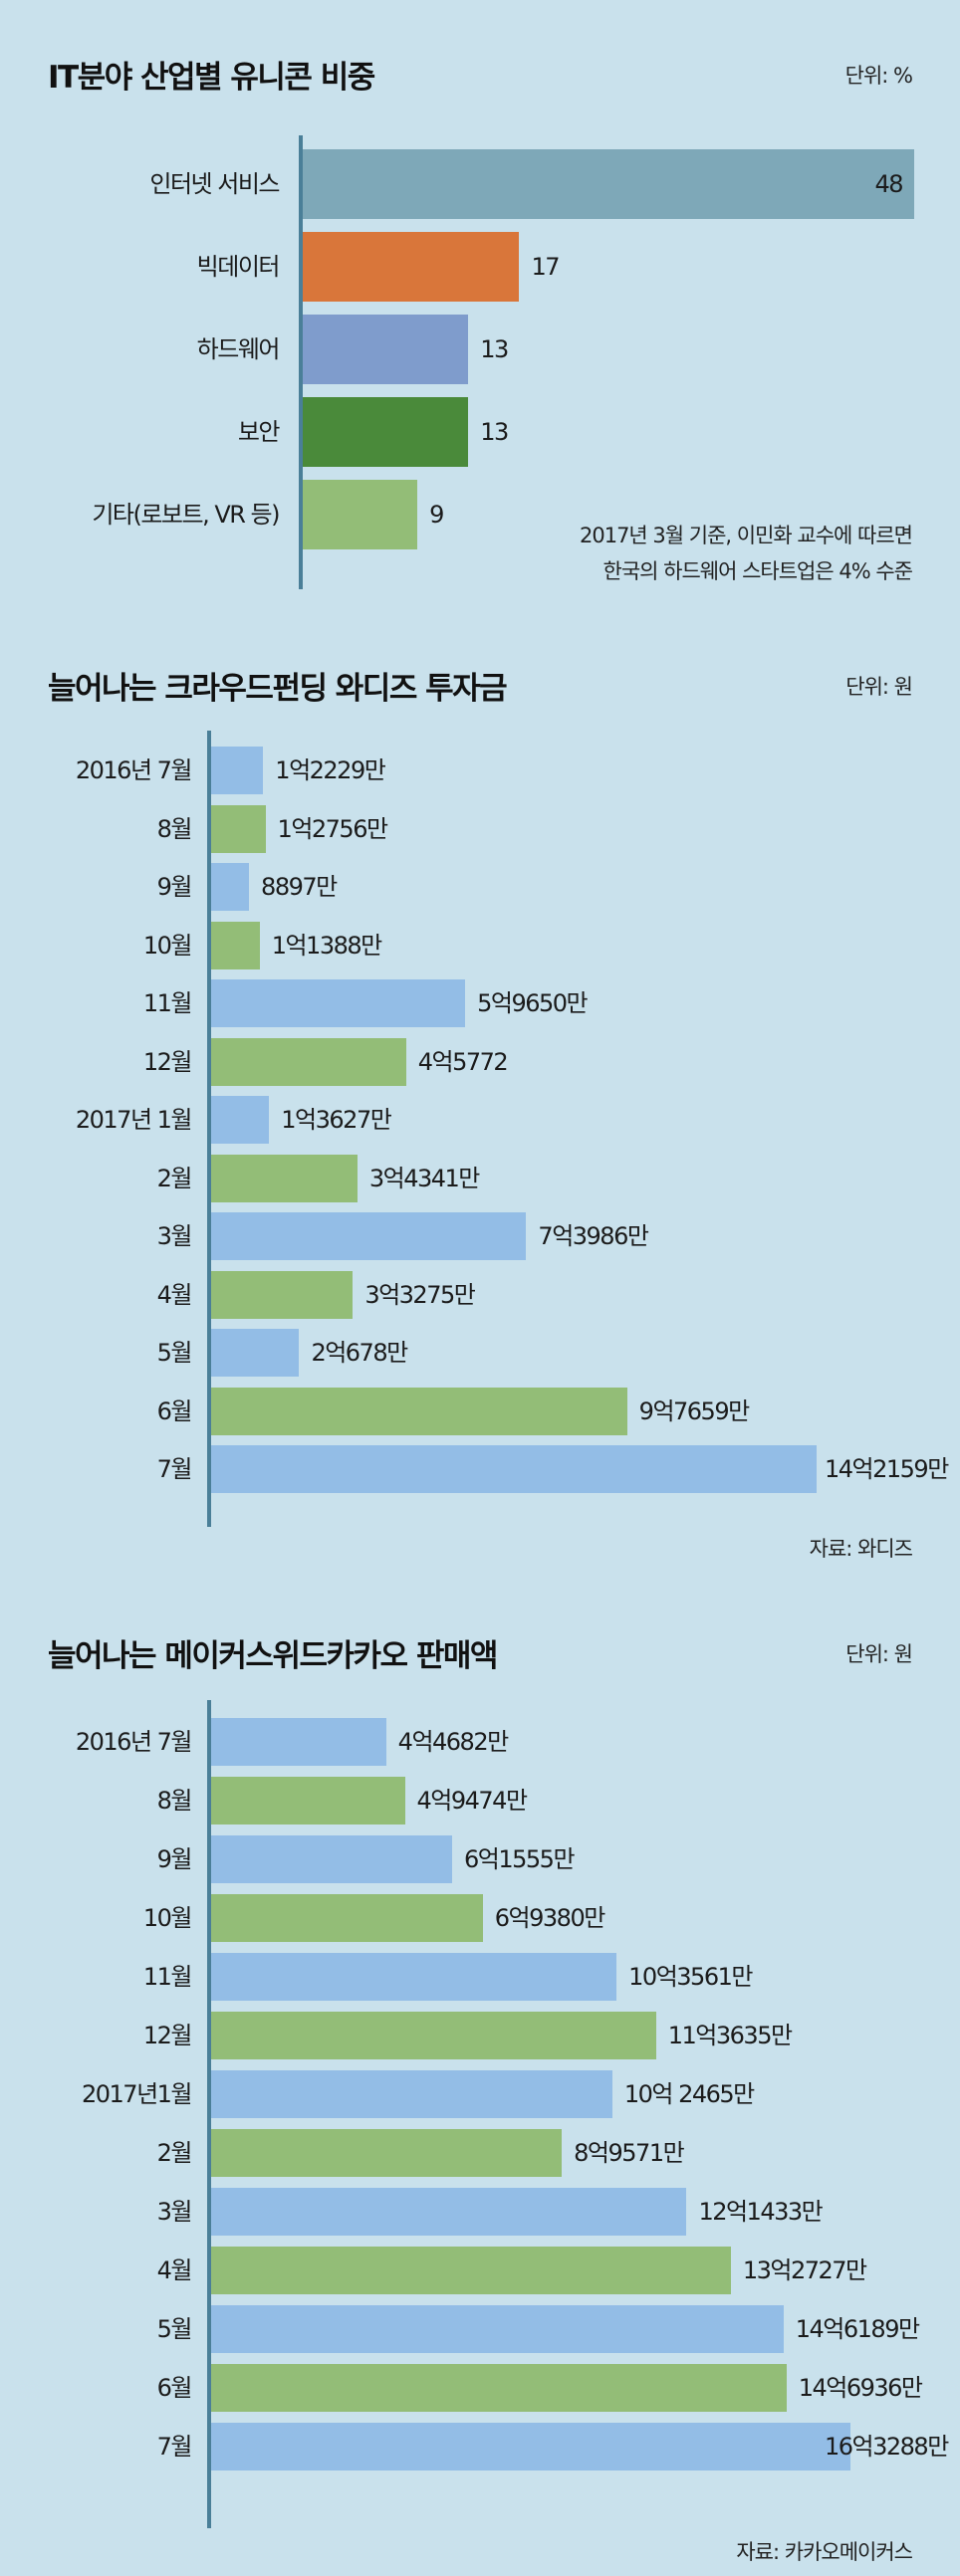 The width and height of the screenshot is (960, 2576). I want to click on value-label: 14억6189만, so click(857, 2329).